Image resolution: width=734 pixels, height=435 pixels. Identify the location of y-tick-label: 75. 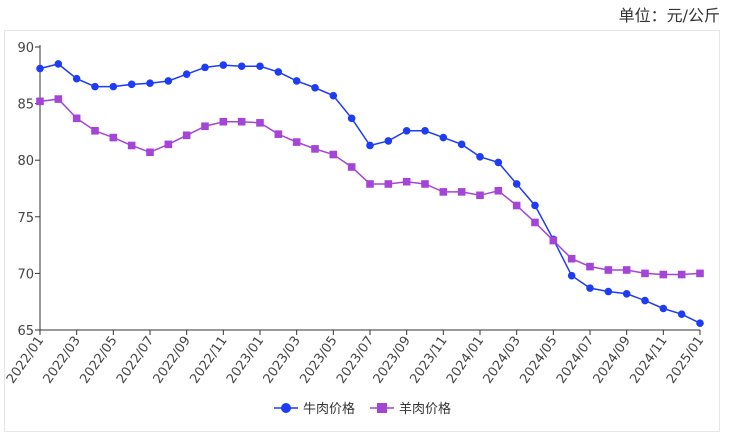
(25, 218).